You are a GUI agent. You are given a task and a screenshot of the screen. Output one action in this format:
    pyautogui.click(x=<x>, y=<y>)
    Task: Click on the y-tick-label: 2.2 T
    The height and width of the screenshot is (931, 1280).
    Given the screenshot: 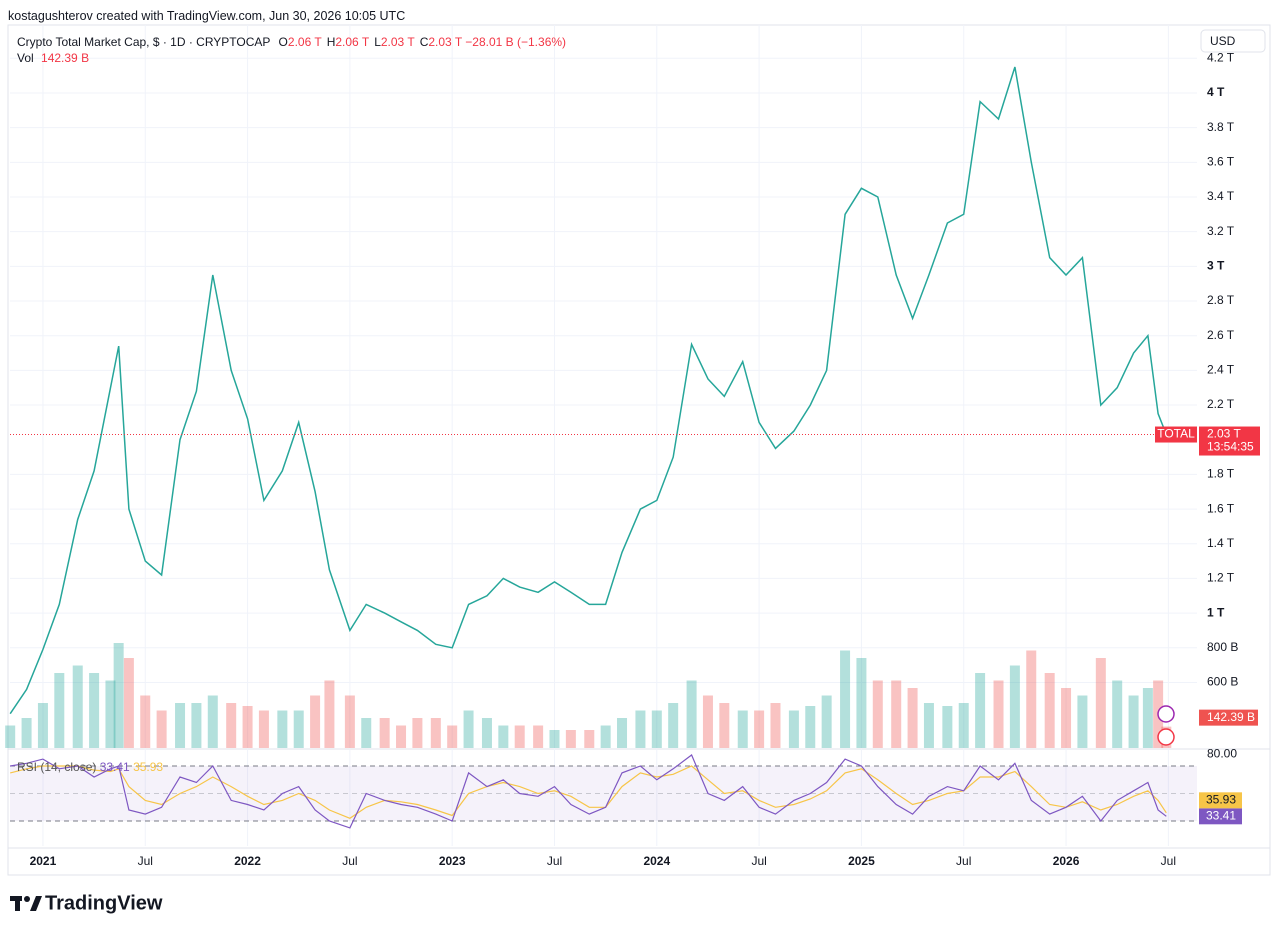 What is the action you would take?
    pyautogui.click(x=1221, y=404)
    